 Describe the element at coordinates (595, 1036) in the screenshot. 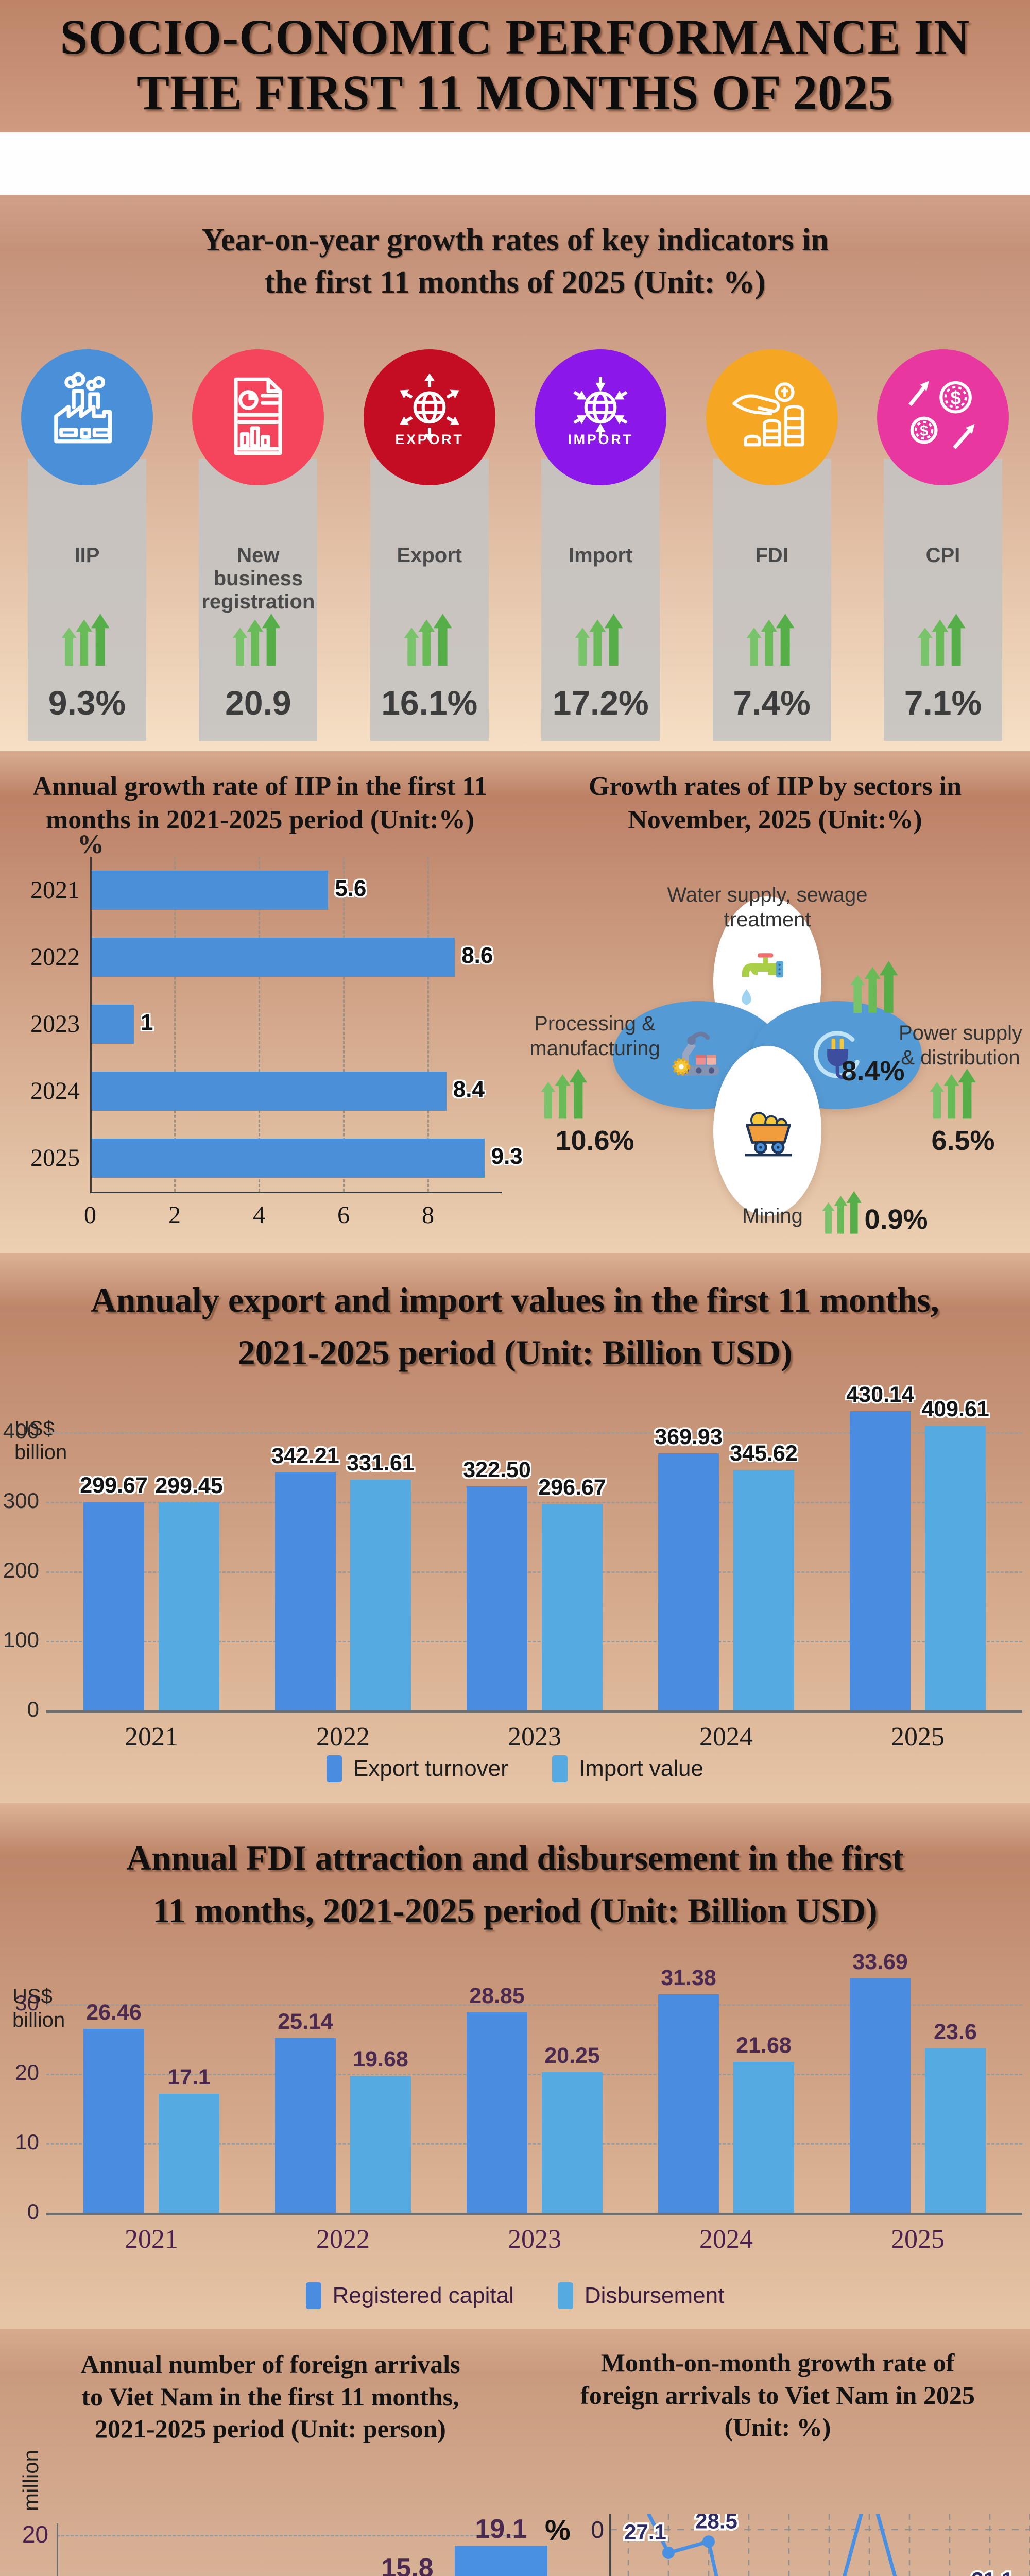

I see `processing-sector-label: Processing & manufacturing` at that location.